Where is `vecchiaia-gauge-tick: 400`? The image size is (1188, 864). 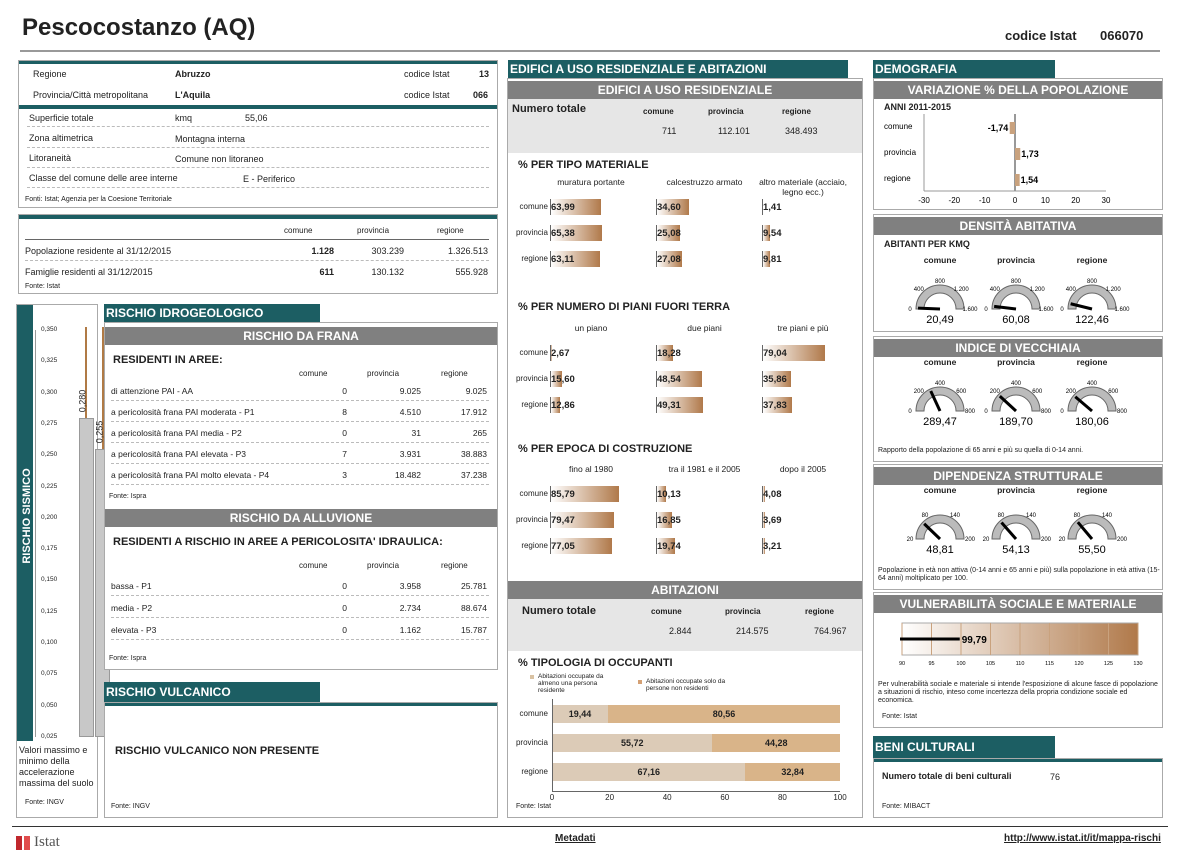 vecchiaia-gauge-tick: 400 is located at coordinates (940, 384).